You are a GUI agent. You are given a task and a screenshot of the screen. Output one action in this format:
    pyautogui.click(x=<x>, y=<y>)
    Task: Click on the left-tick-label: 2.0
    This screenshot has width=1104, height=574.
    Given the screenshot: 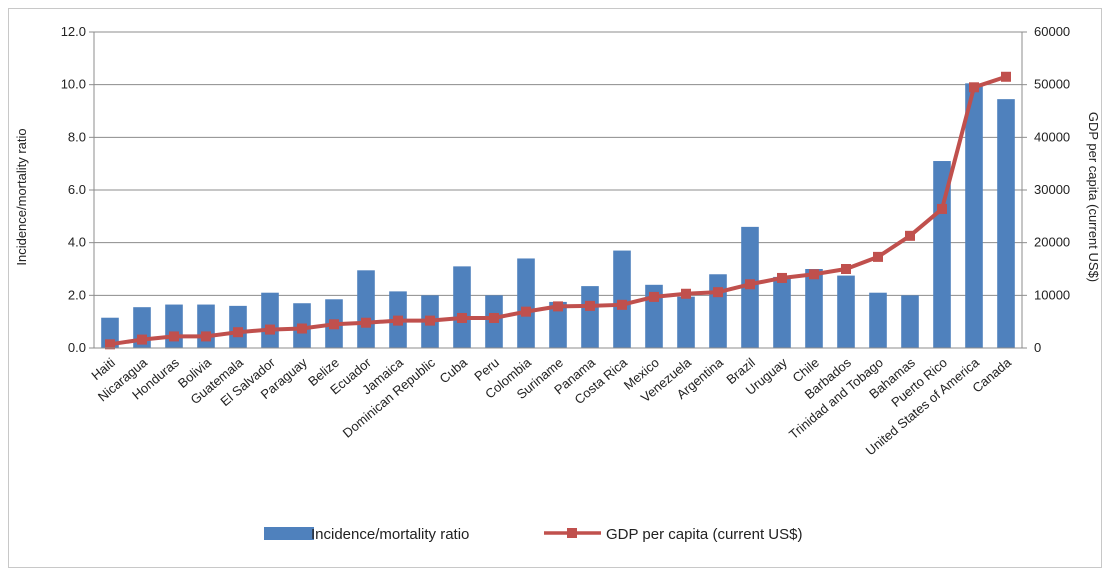 What is the action you would take?
    pyautogui.click(x=77, y=294)
    